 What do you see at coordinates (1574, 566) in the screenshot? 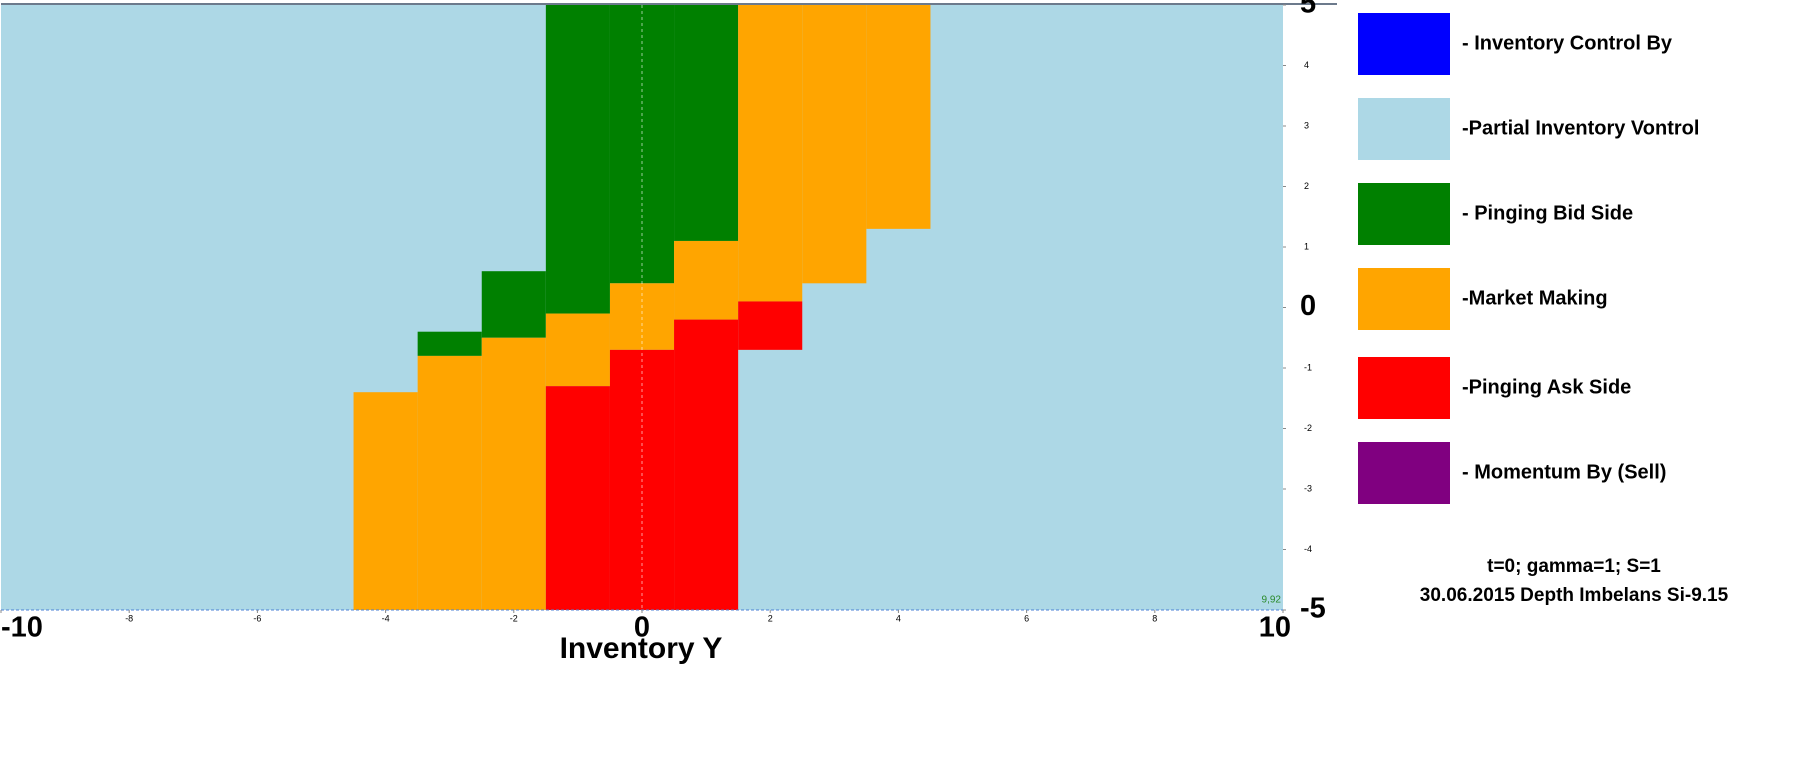
I see `annotation: t=0; gamma=1; S=1` at bounding box center [1574, 566].